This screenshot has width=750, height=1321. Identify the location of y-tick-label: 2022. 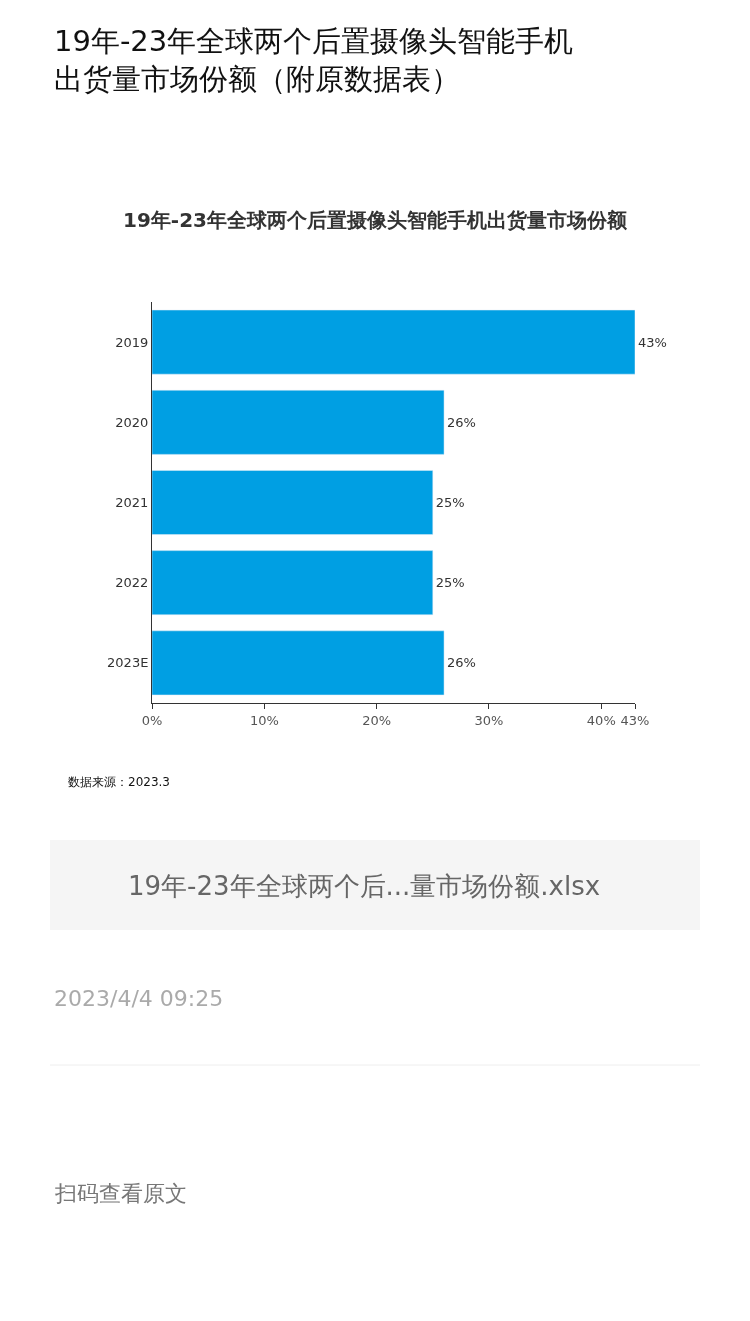
(132, 583).